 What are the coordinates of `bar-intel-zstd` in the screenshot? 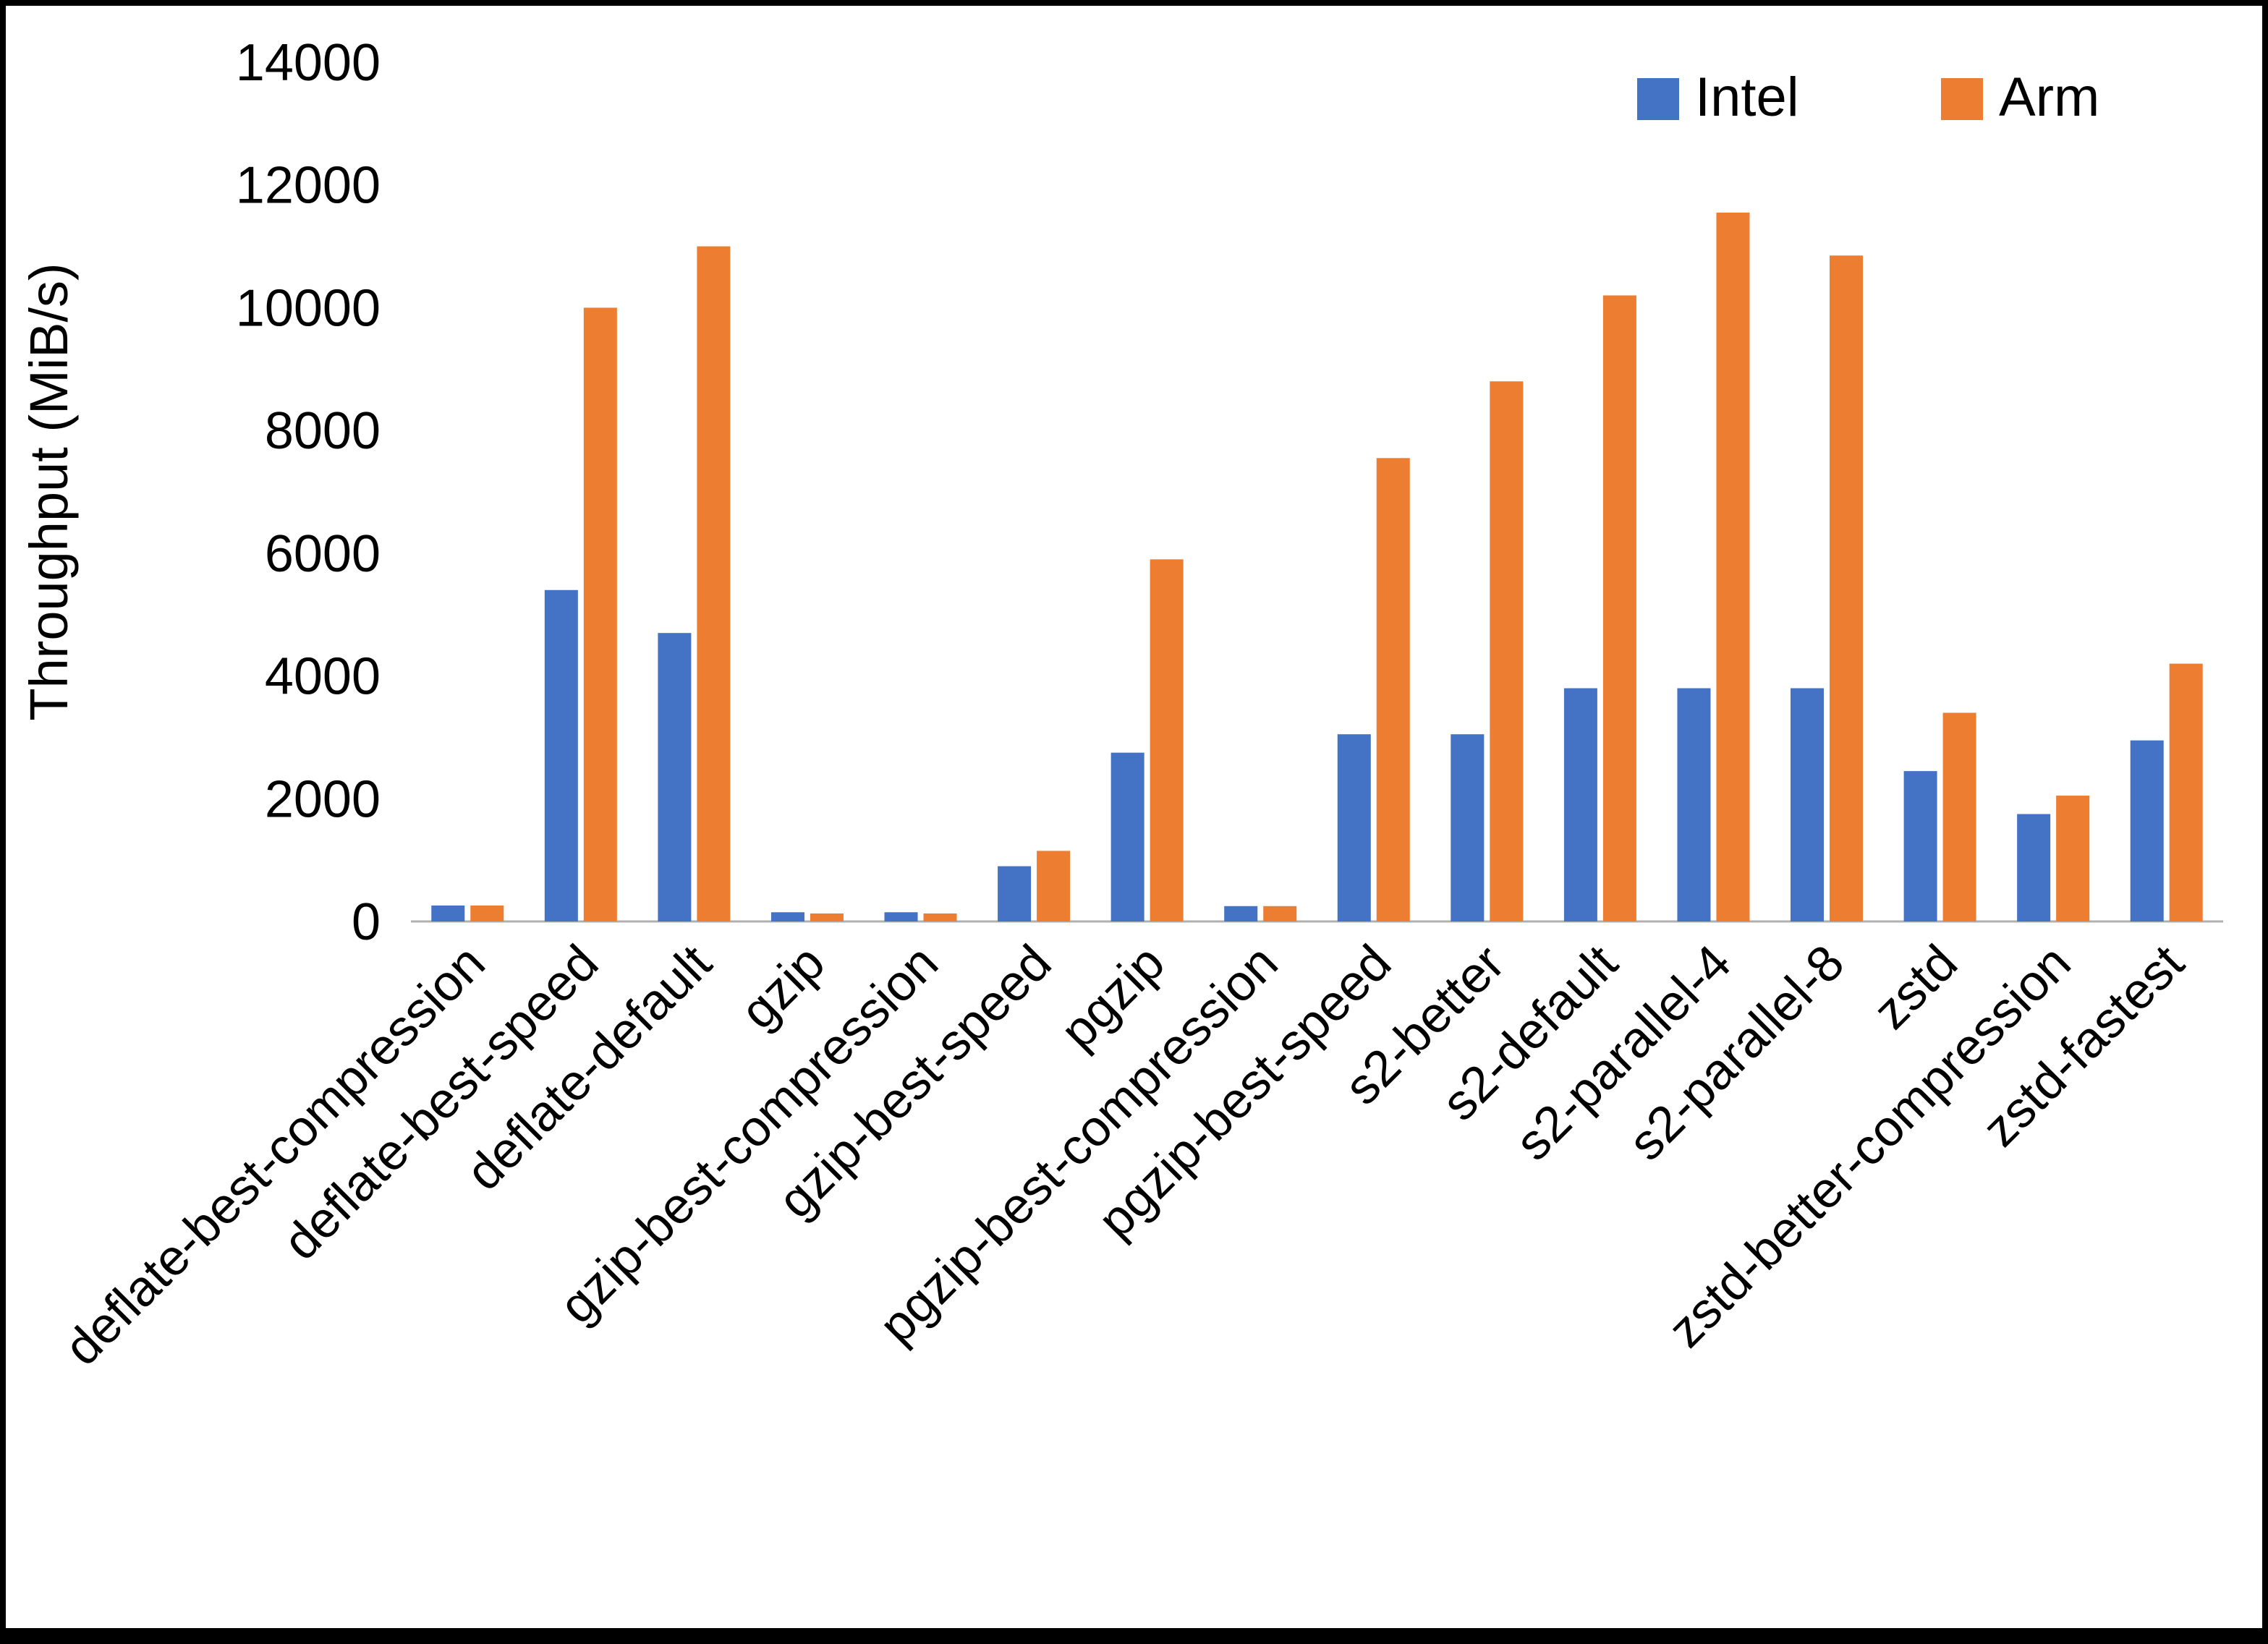 It's located at (1920, 846).